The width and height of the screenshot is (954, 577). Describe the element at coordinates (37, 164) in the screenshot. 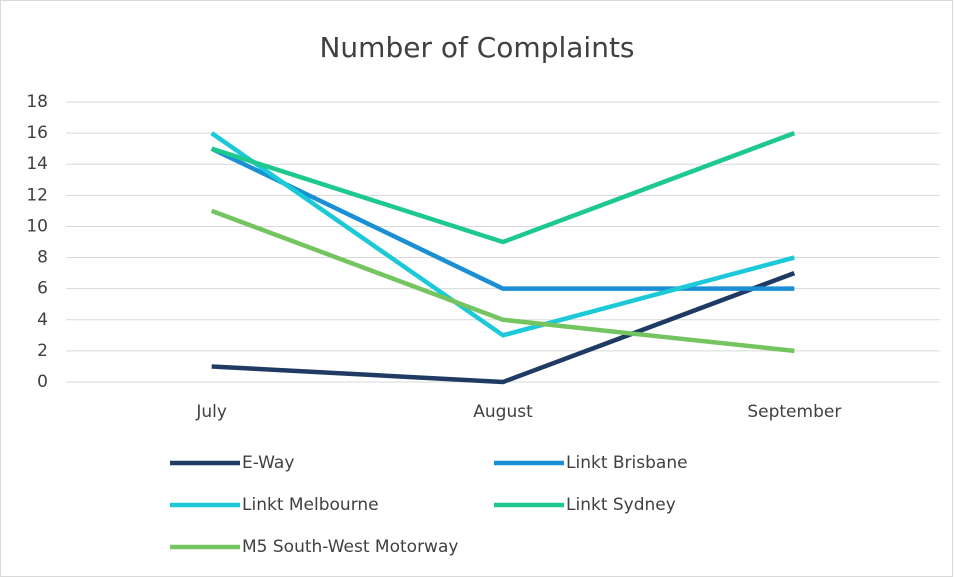

I see `y-tick-label: 14` at that location.